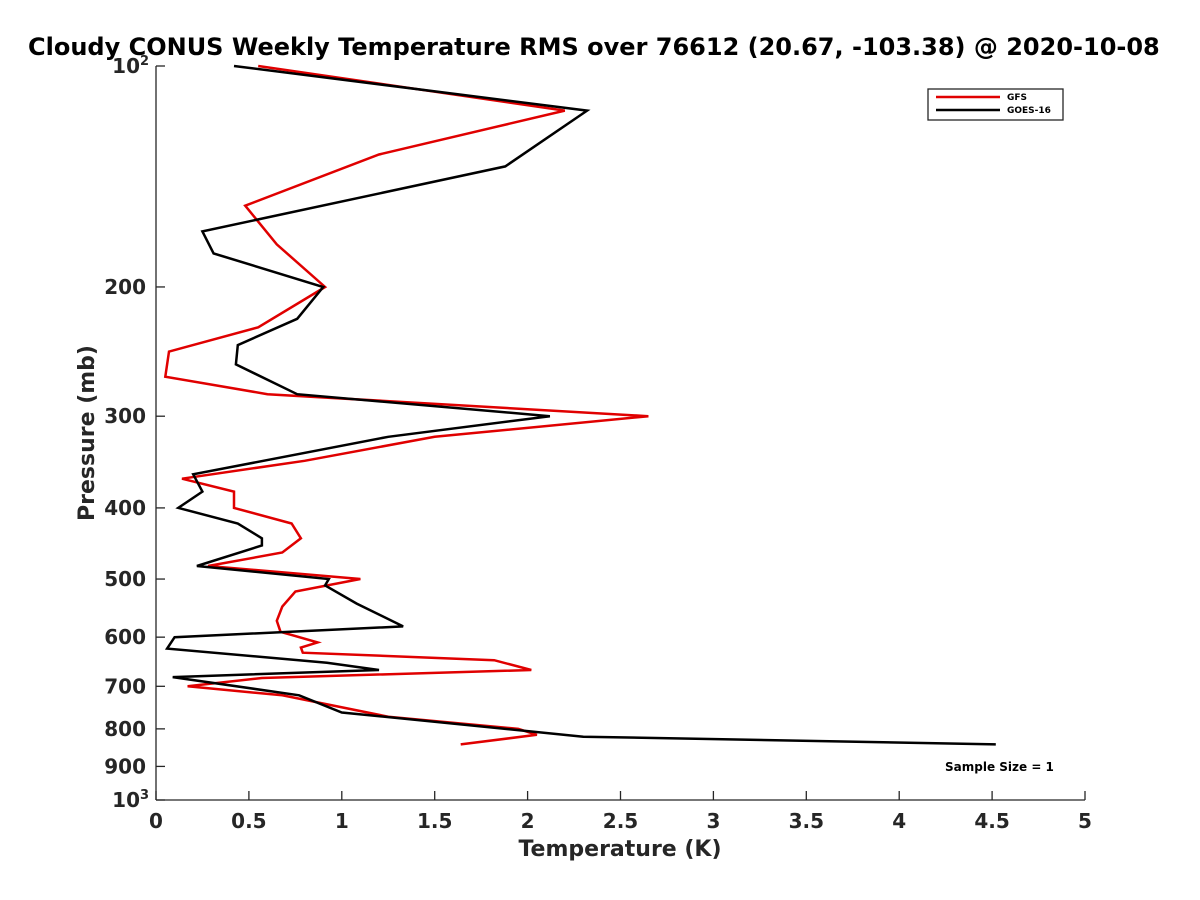  I want to click on legend-label-goes16: GOES-16, so click(1029, 111).